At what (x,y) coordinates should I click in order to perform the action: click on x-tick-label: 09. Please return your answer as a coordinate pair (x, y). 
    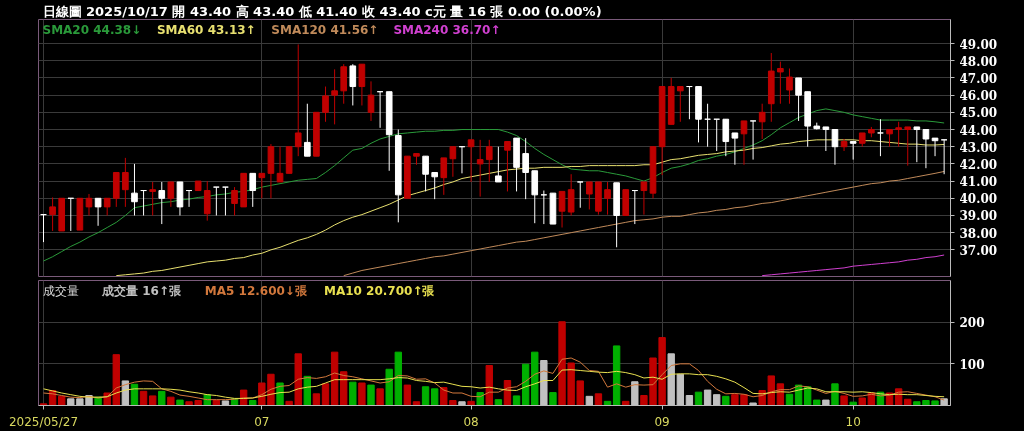
    Looking at the image, I should click on (662, 421).